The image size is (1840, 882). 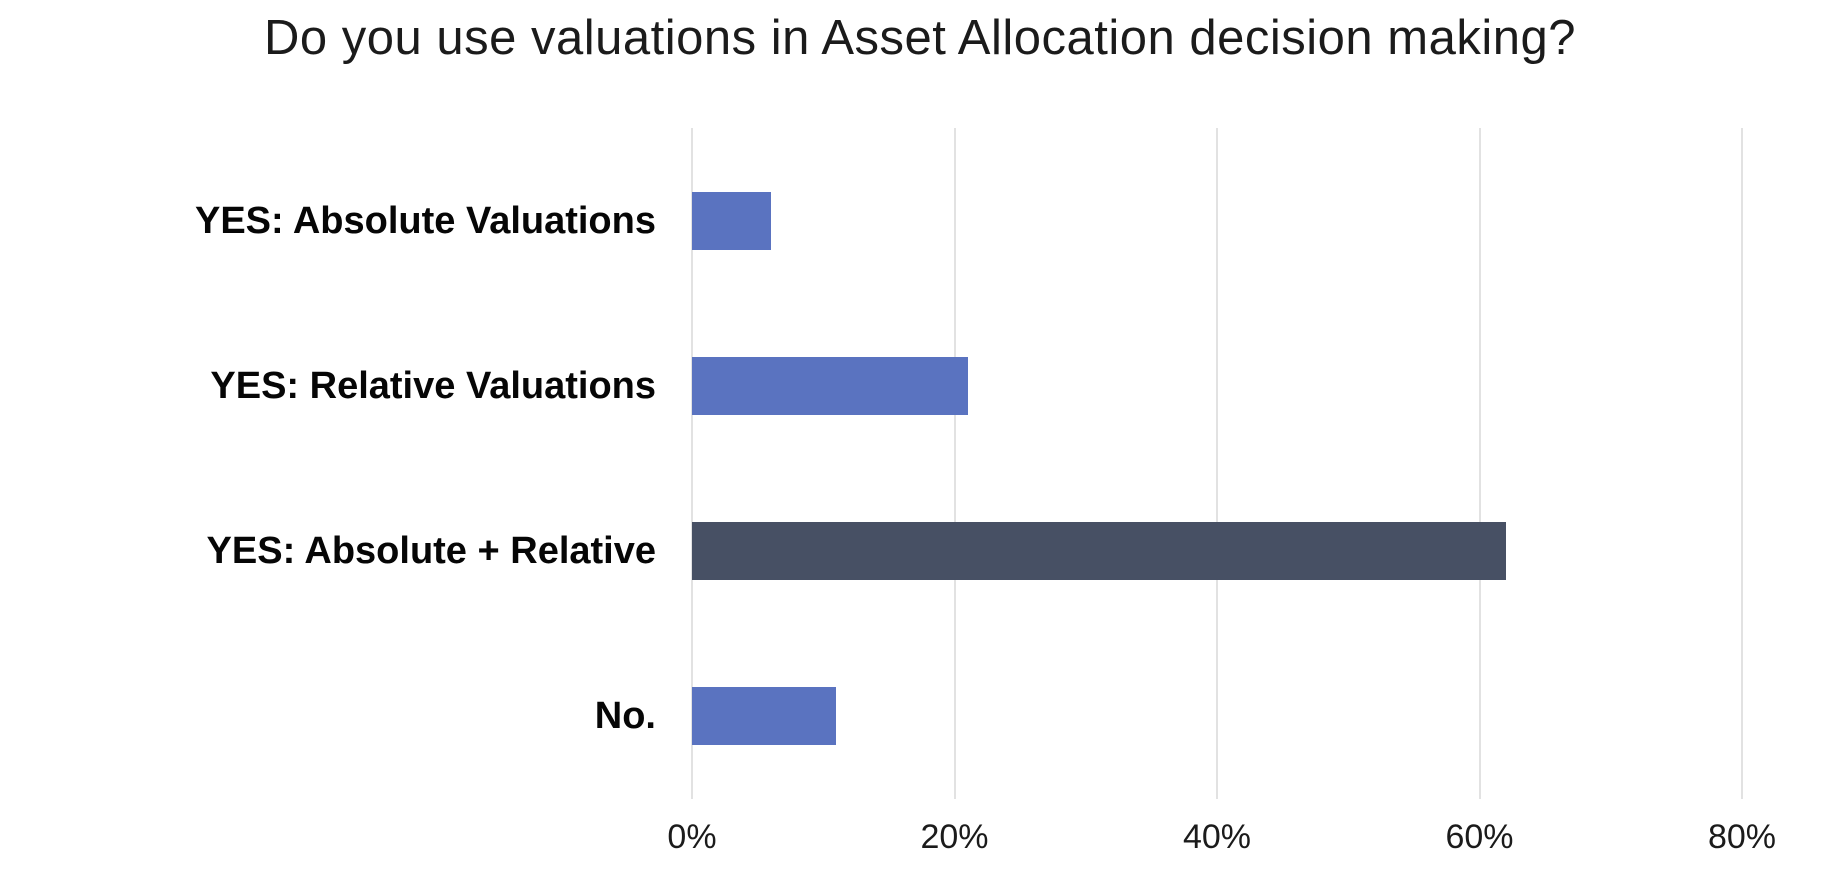 What do you see at coordinates (1742, 837) in the screenshot?
I see `x-tick-label: 80%` at bounding box center [1742, 837].